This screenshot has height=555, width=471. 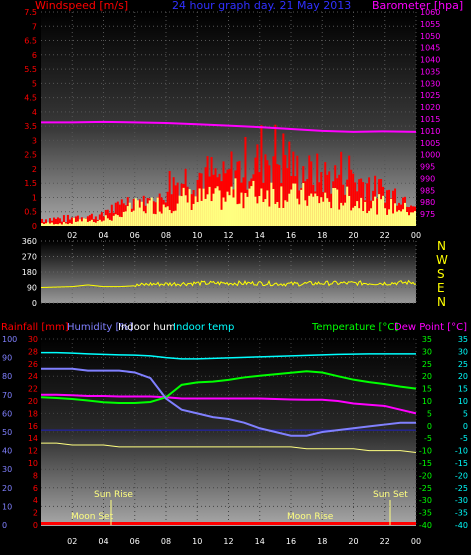 I want to click on compass-w: W, so click(x=442, y=260).